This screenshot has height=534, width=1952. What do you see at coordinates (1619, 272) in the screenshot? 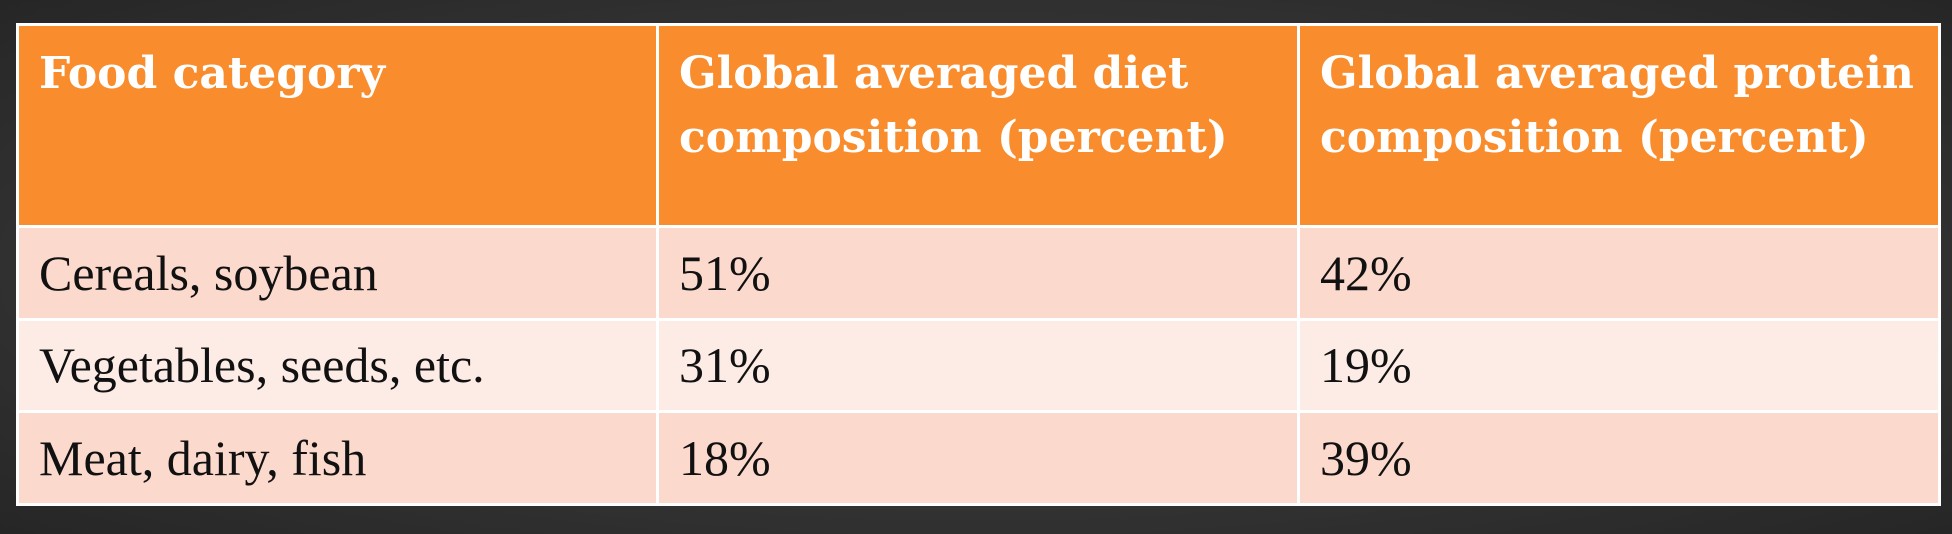
I see `table-cell: 42%` at bounding box center [1619, 272].